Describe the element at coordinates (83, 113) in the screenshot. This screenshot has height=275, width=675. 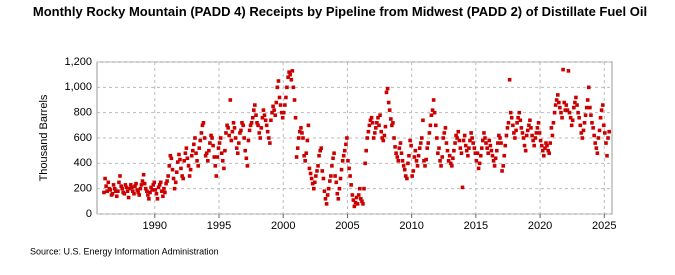
I see `y-tick-label: 800` at that location.